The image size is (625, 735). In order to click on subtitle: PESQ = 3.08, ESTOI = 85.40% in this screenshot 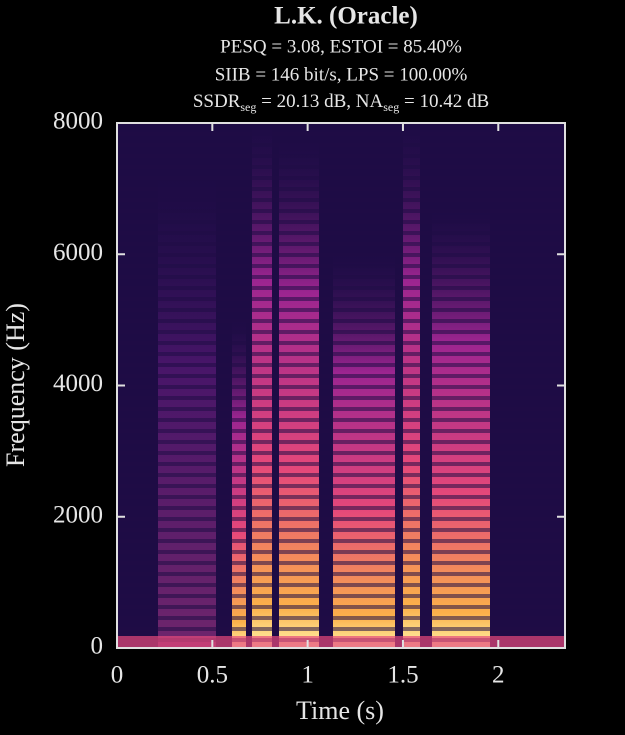, I will do `click(341, 46)`.